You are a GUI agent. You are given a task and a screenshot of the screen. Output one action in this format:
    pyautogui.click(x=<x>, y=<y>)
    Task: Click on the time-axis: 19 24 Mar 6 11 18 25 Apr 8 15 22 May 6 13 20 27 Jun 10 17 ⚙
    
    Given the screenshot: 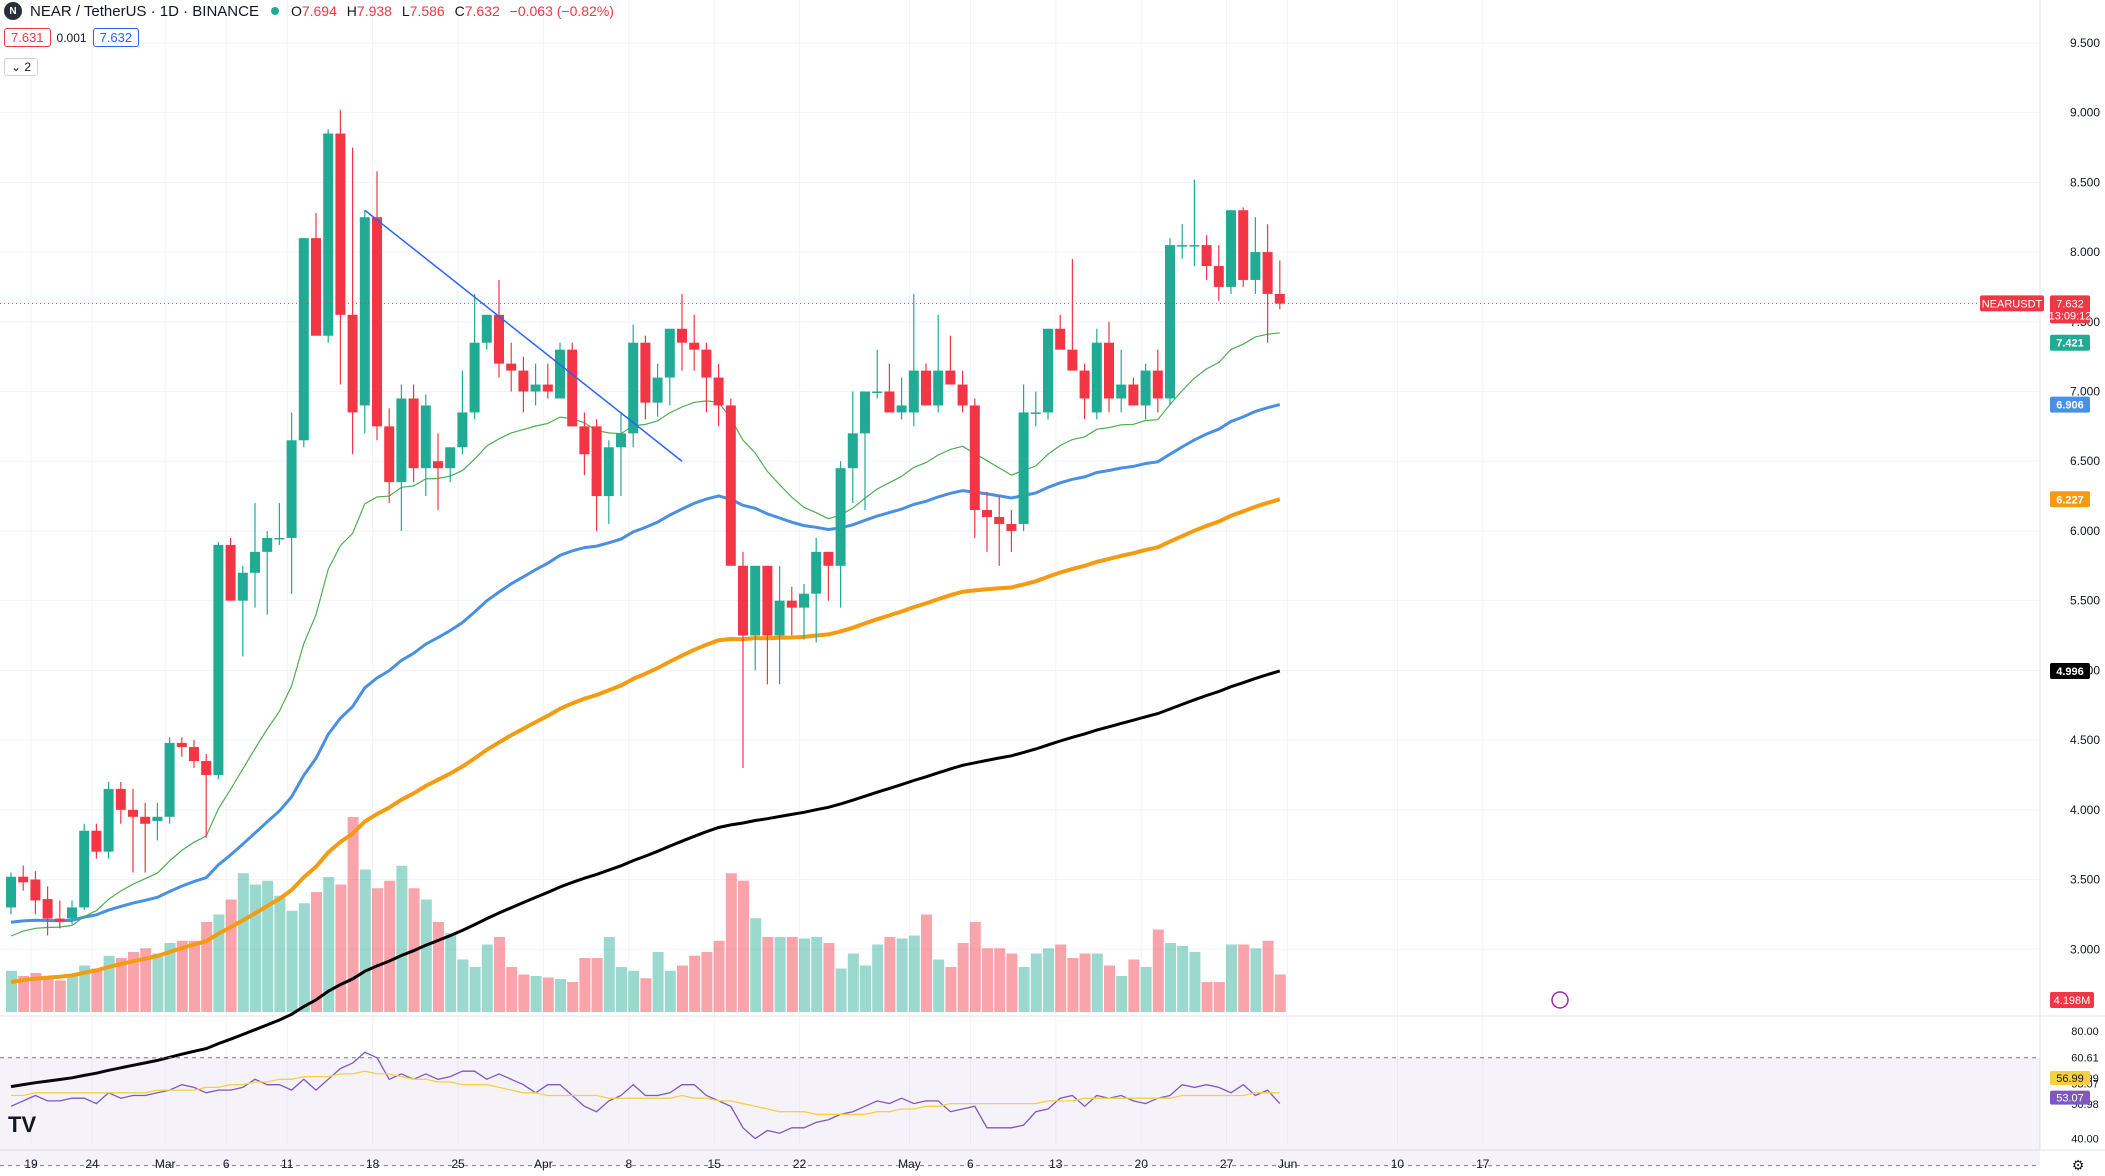 What is the action you would take?
    pyautogui.click(x=1054, y=1165)
    